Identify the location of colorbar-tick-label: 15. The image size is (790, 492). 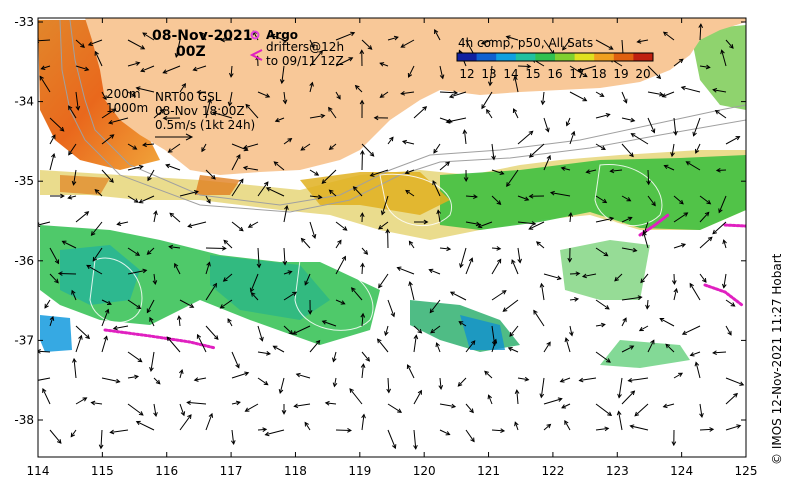
(532, 74).